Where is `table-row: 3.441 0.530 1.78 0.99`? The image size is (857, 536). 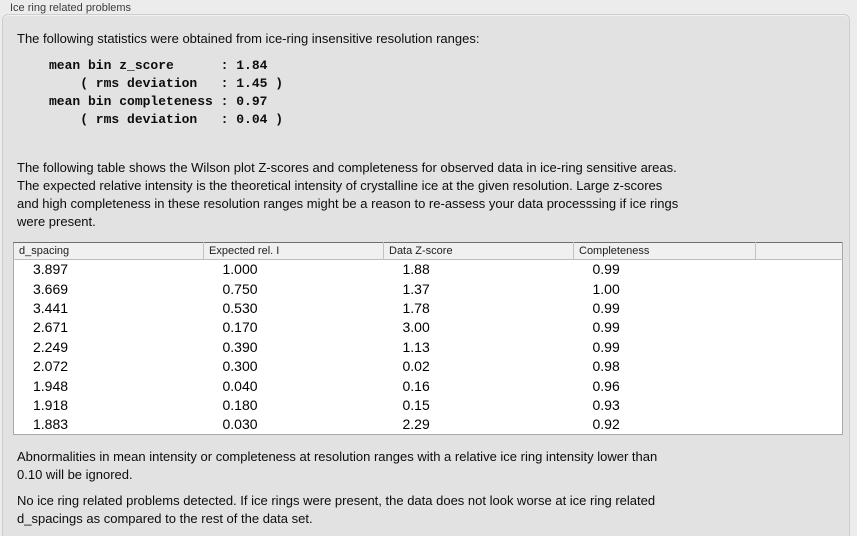 table-row: 3.441 0.530 1.78 0.99 is located at coordinates (428, 308).